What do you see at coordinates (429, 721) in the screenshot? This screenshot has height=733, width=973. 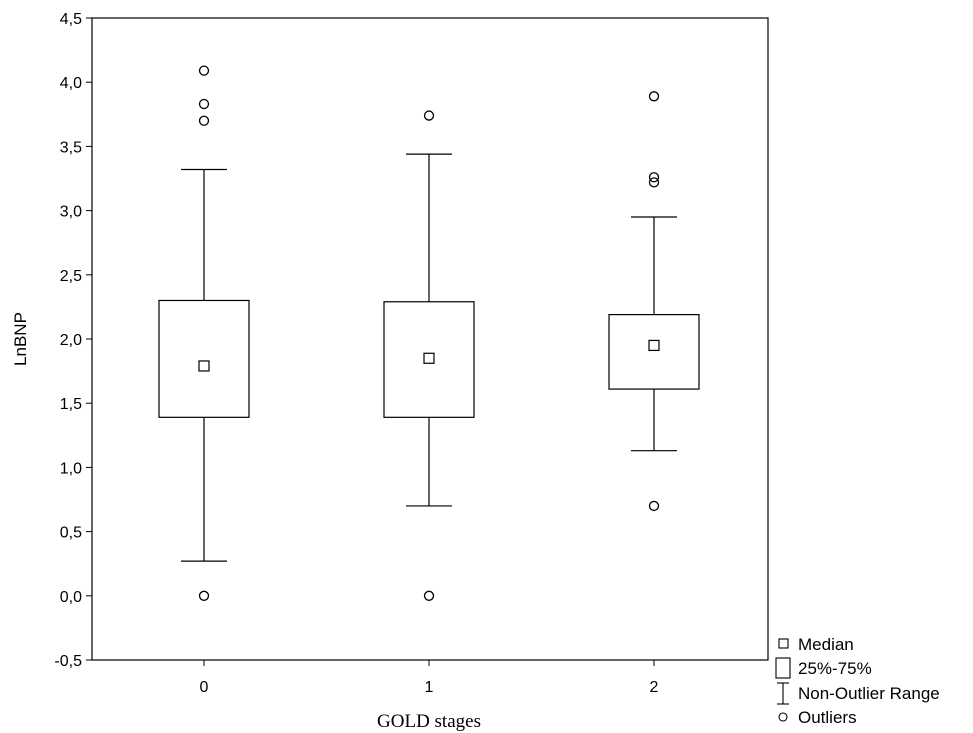 I see `x-axis-title: GOLD stages` at bounding box center [429, 721].